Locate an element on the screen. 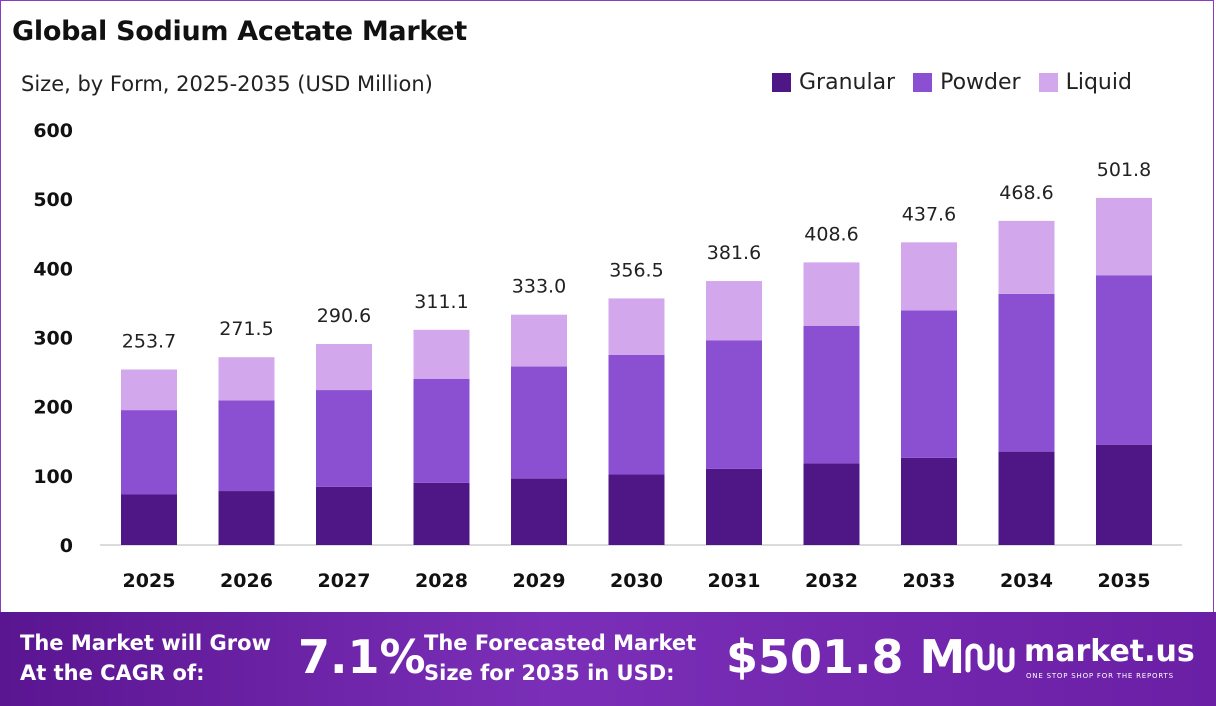 Image resolution: width=1216 pixels, height=706 pixels. bar-total-label-2031: 381.6 is located at coordinates (734, 253).